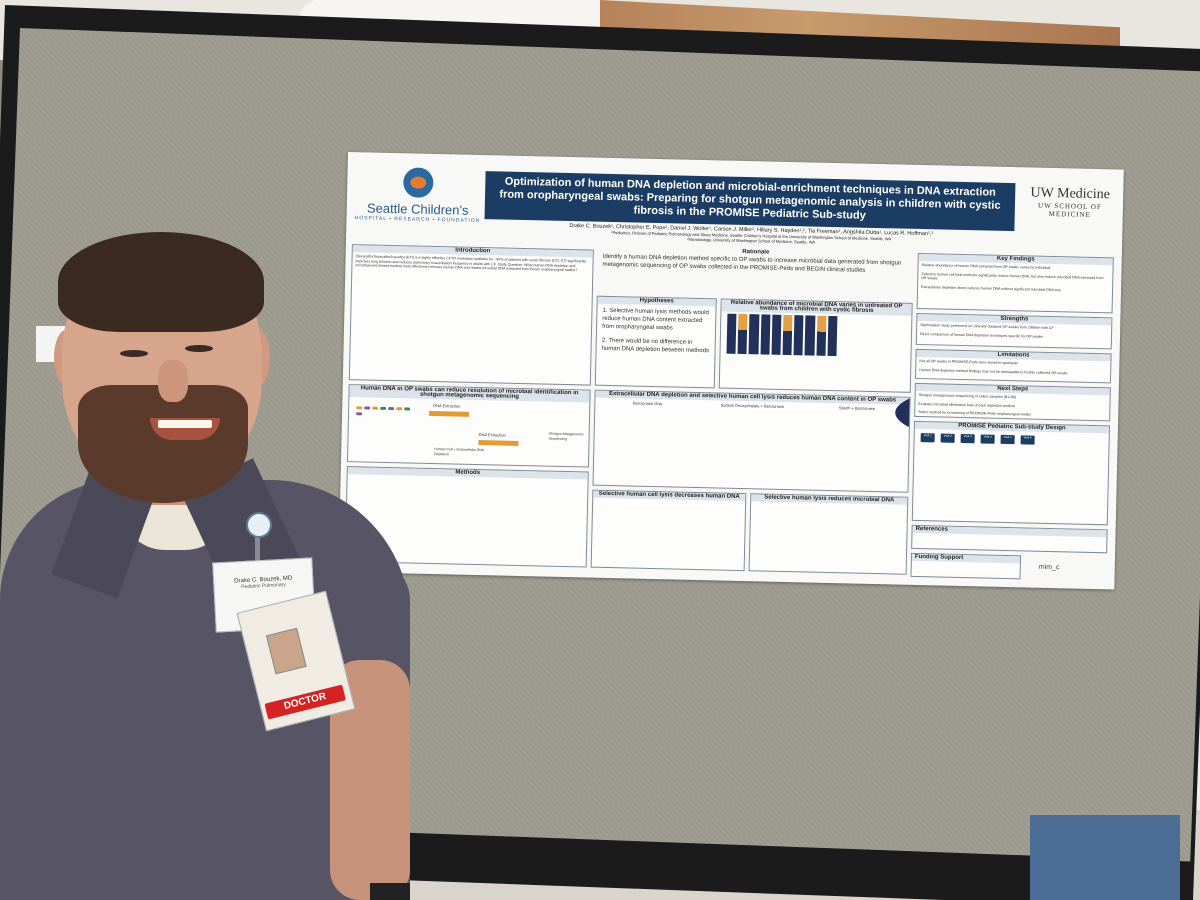  What do you see at coordinates (1105, 857) in the screenshot?
I see `person-legs-background` at bounding box center [1105, 857].